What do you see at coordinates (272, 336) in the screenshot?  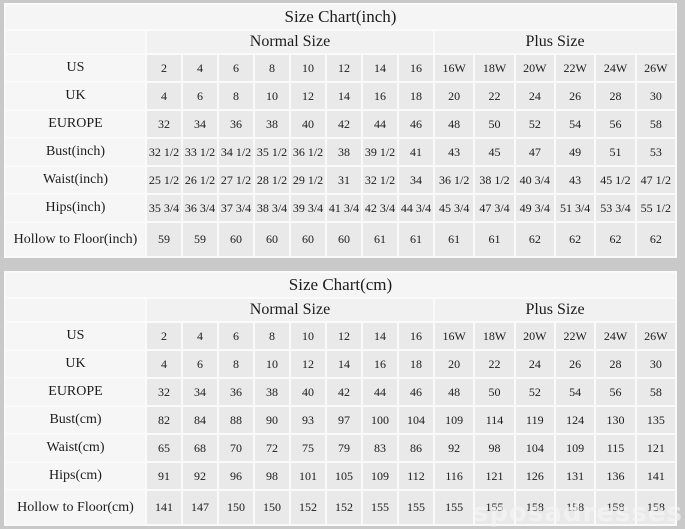 I see `size-cell: 8` at bounding box center [272, 336].